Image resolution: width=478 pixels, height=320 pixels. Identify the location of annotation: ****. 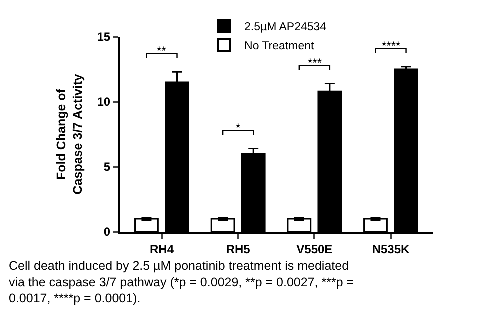
(392, 46).